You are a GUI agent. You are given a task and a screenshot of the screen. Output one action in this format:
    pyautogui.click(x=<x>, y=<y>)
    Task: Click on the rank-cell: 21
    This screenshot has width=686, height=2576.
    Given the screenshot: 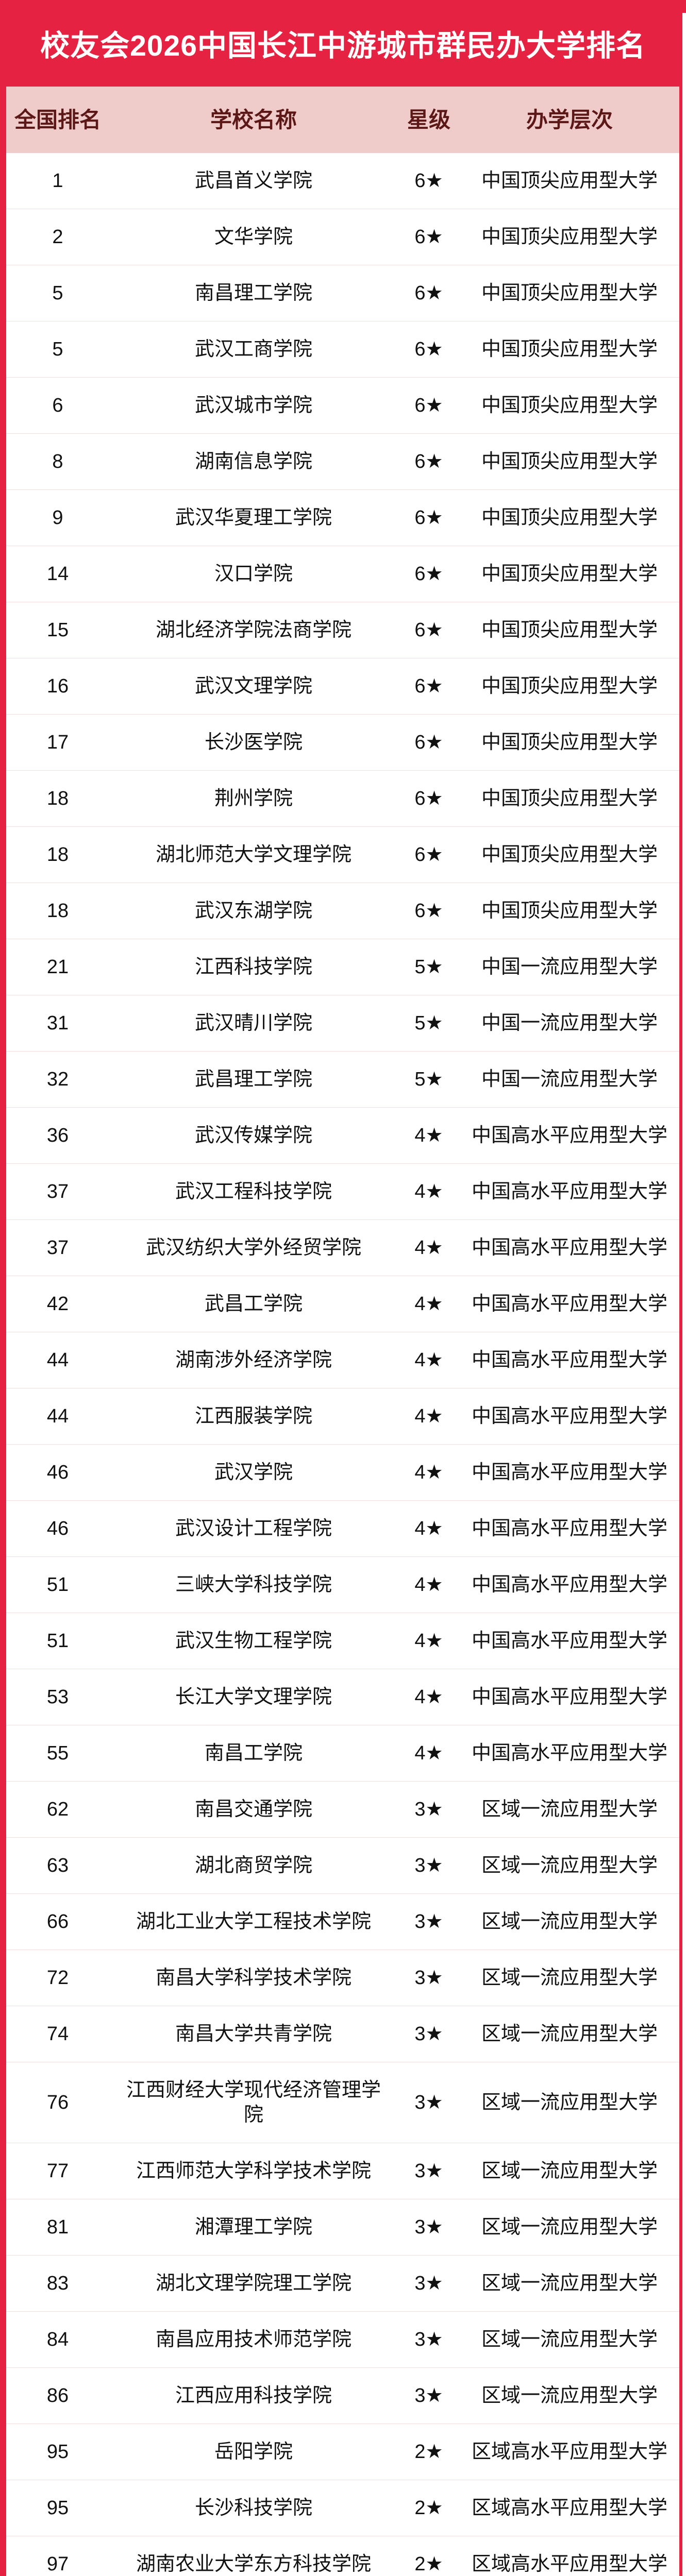 What is the action you would take?
    pyautogui.click(x=57, y=967)
    